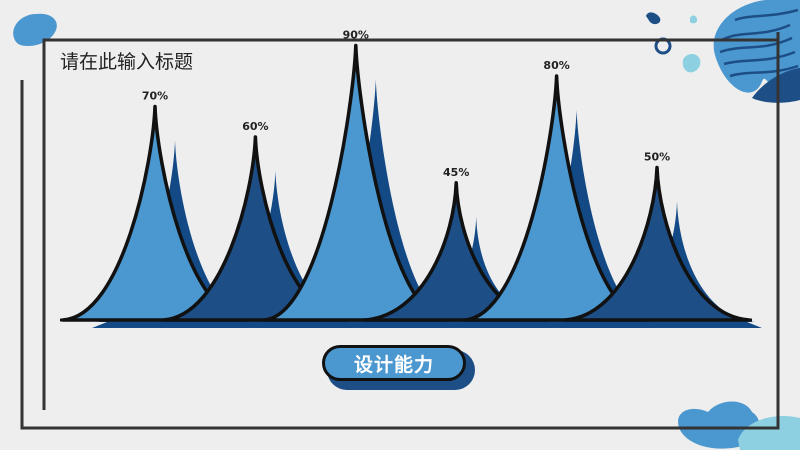 This screenshot has height=450, width=800. What do you see at coordinates (739, 425) in the screenshot?
I see `decoration-bottom-right-blobs` at bounding box center [739, 425].